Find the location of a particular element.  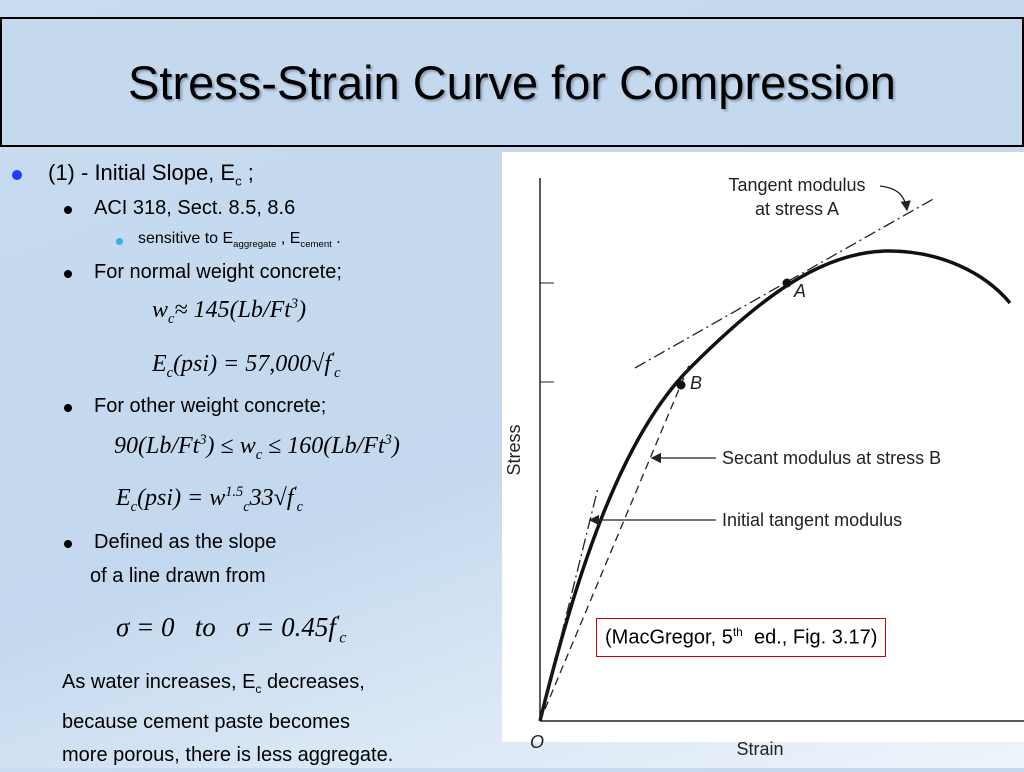

equation: 90(Lb/Ft3) ≤ wc ≤ 160(Lb/Ft3) is located at coordinates (257, 448).